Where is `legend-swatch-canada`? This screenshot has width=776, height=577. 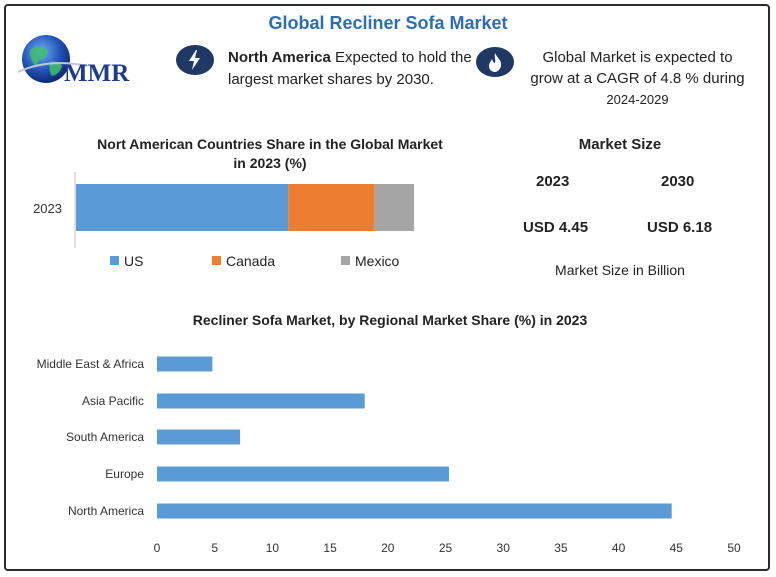
legend-swatch-canada is located at coordinates (216, 260).